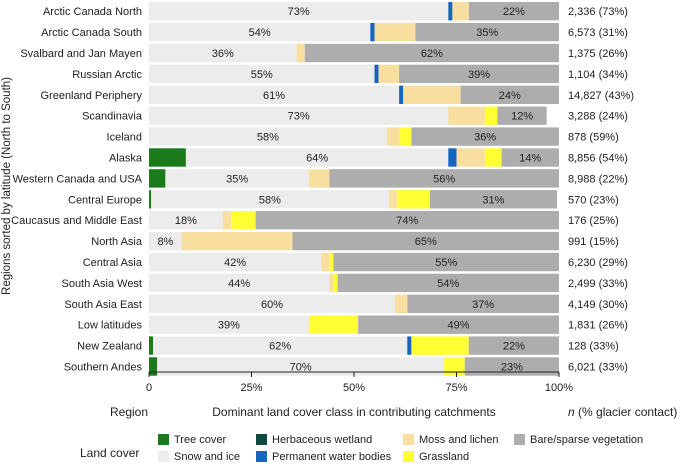  What do you see at coordinates (456, 388) in the screenshot?
I see `x-tick-label: 75%` at bounding box center [456, 388].